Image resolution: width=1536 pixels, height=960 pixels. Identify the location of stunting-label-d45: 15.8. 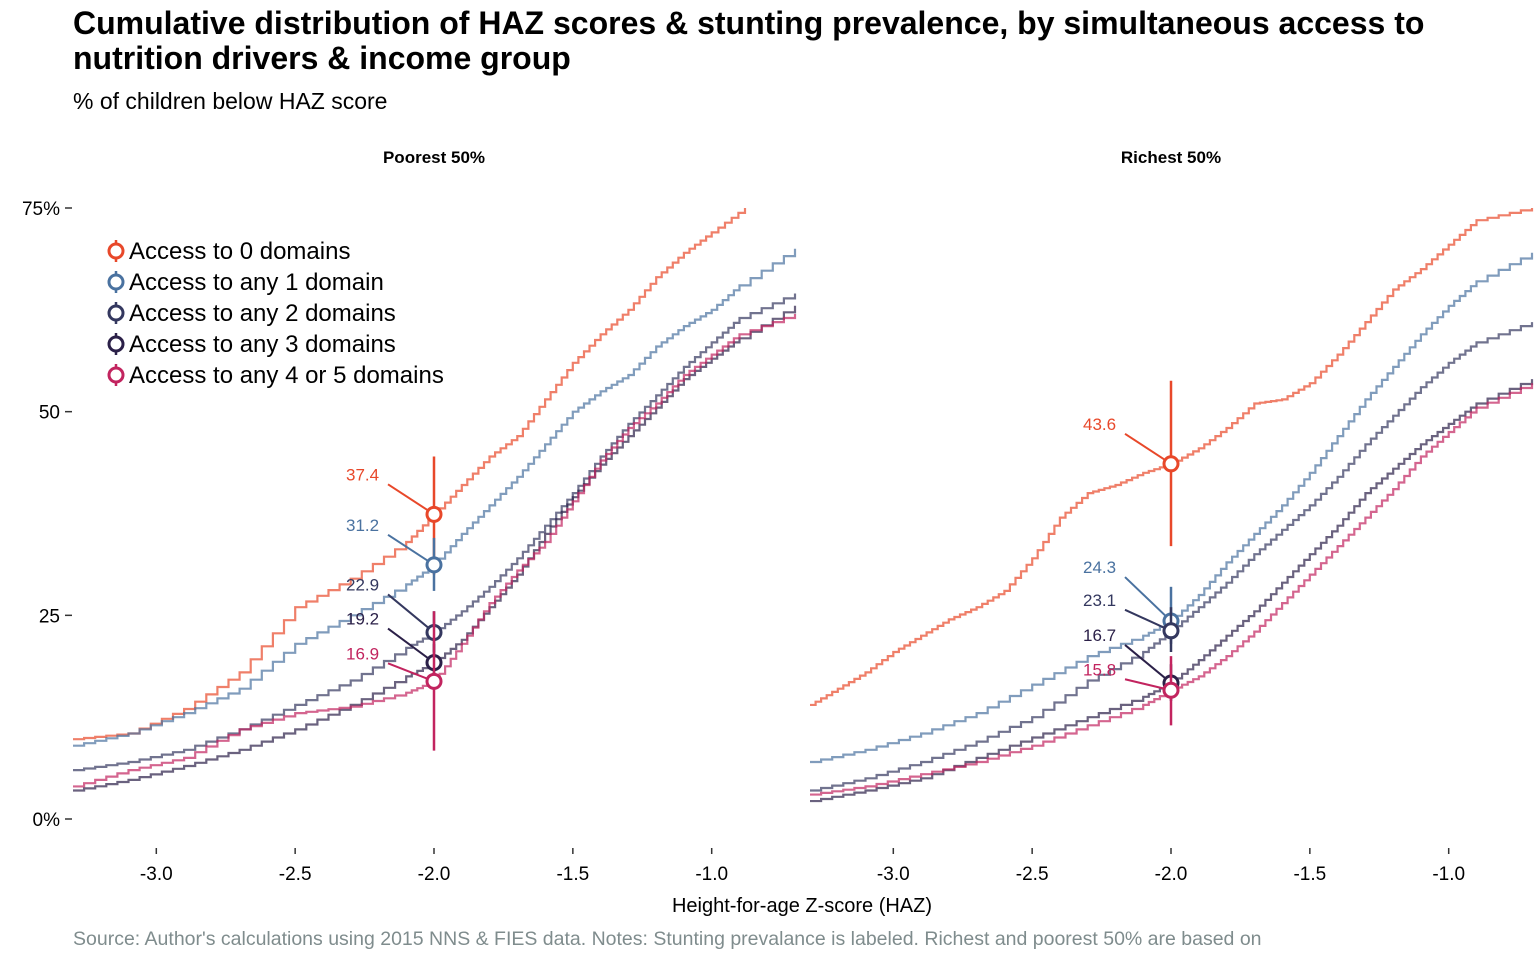
(1099, 669).